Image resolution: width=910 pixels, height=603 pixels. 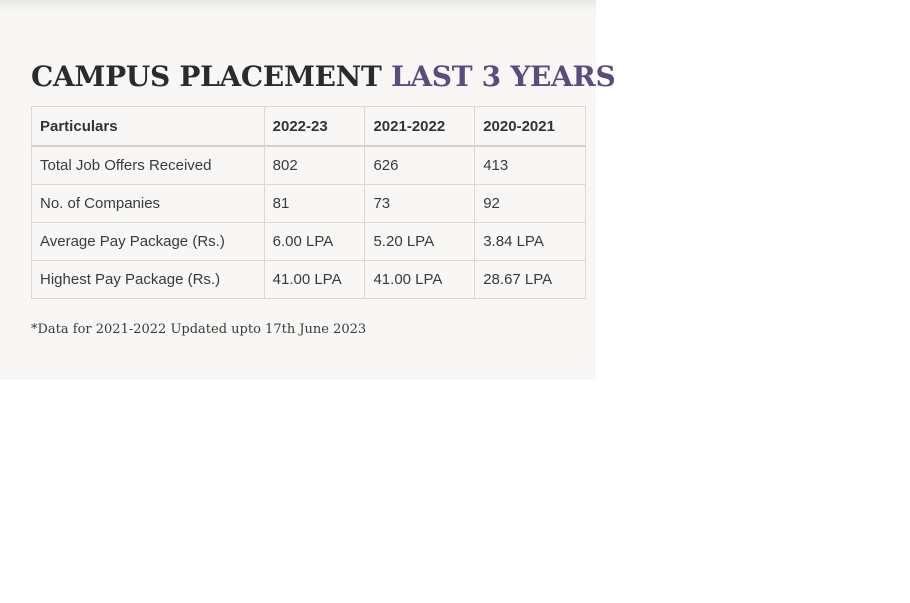 What do you see at coordinates (314, 126) in the screenshot?
I see `header-year-2022-23: 2022-23` at bounding box center [314, 126].